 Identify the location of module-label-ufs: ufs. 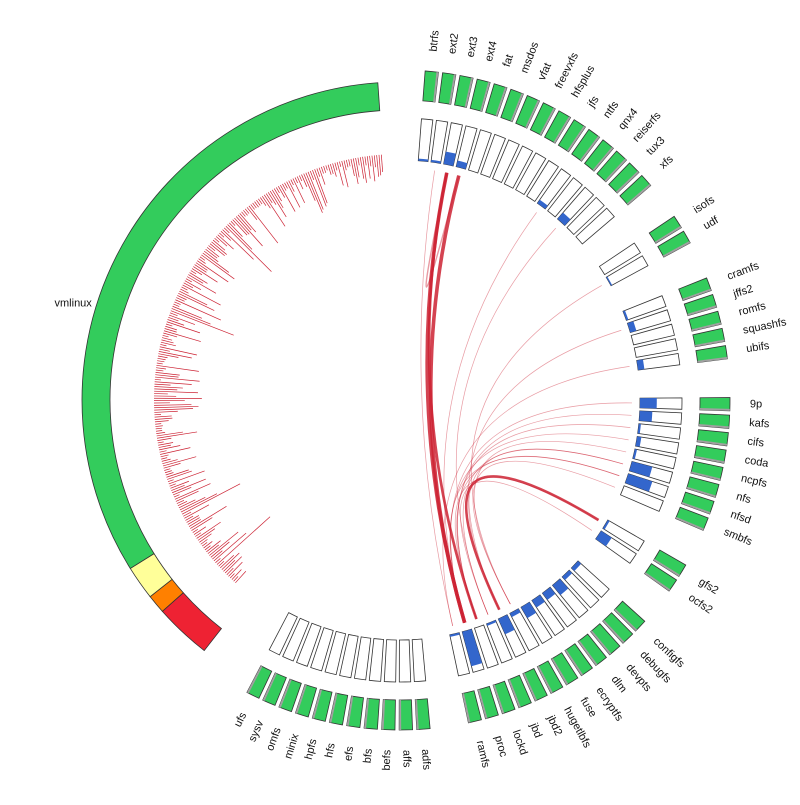
(241, 719).